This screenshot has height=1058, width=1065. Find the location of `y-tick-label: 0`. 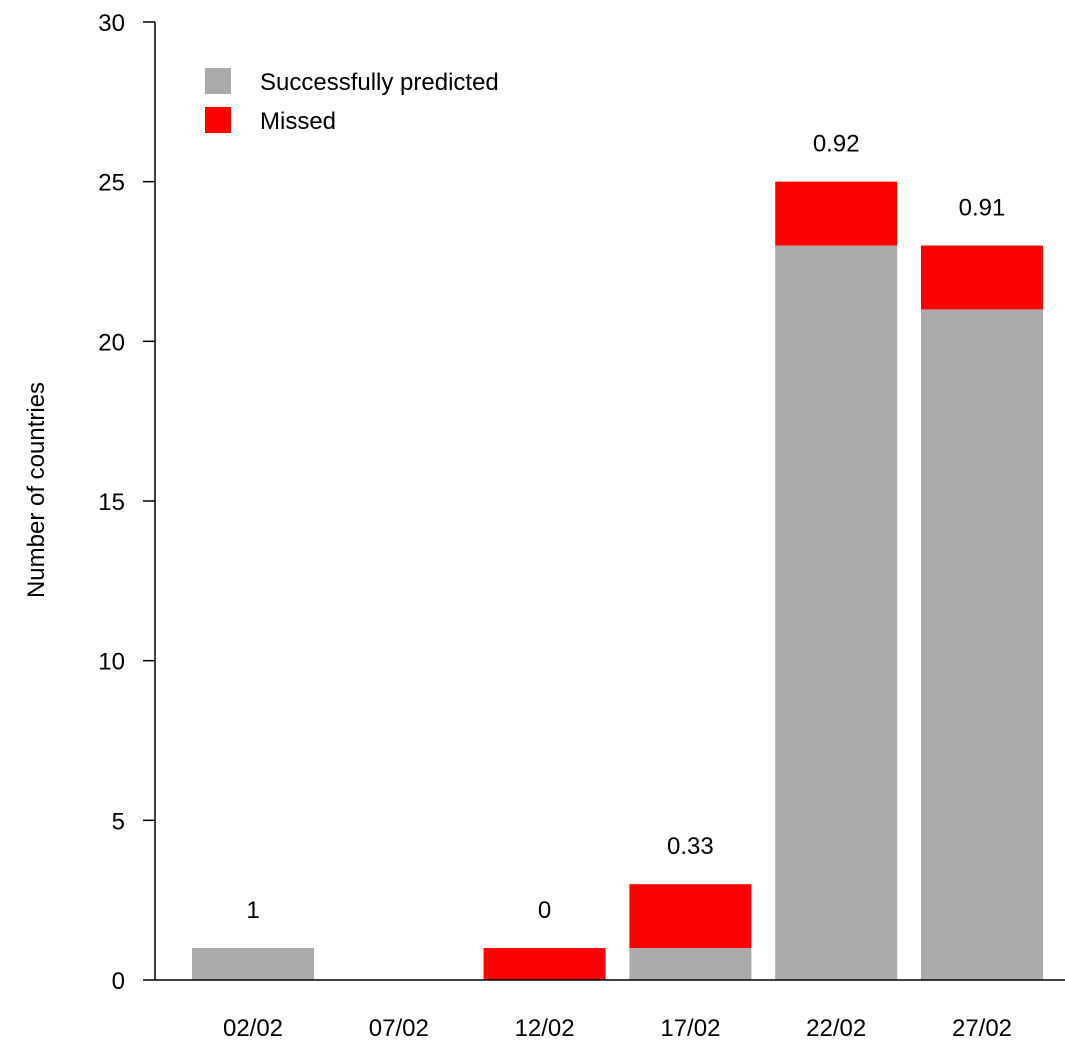

y-tick-label: 0 is located at coordinates (118, 981).